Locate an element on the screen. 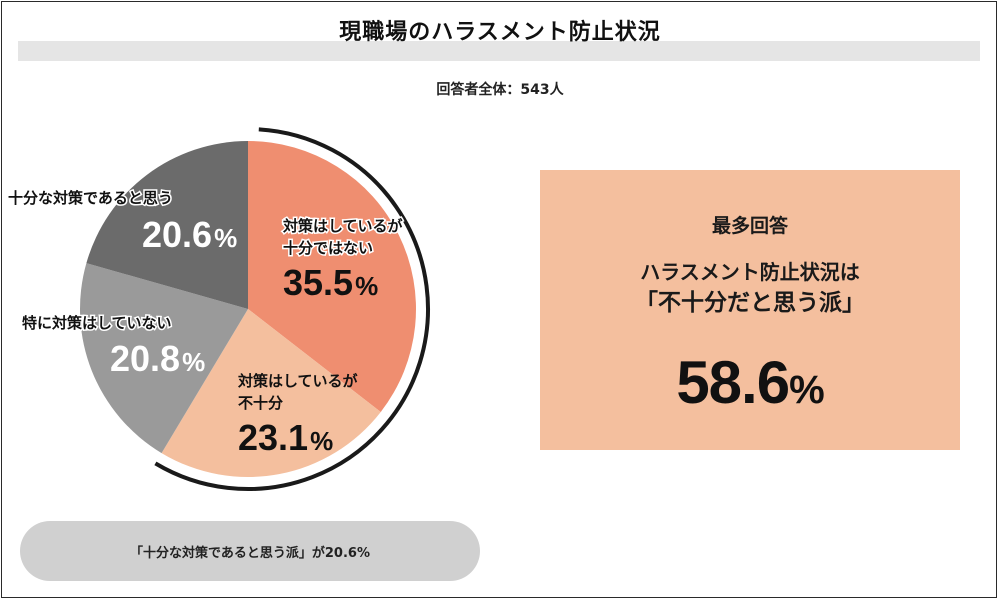 The height and width of the screenshot is (601, 1000). highlight-label: 最多回答 is located at coordinates (749, 226).